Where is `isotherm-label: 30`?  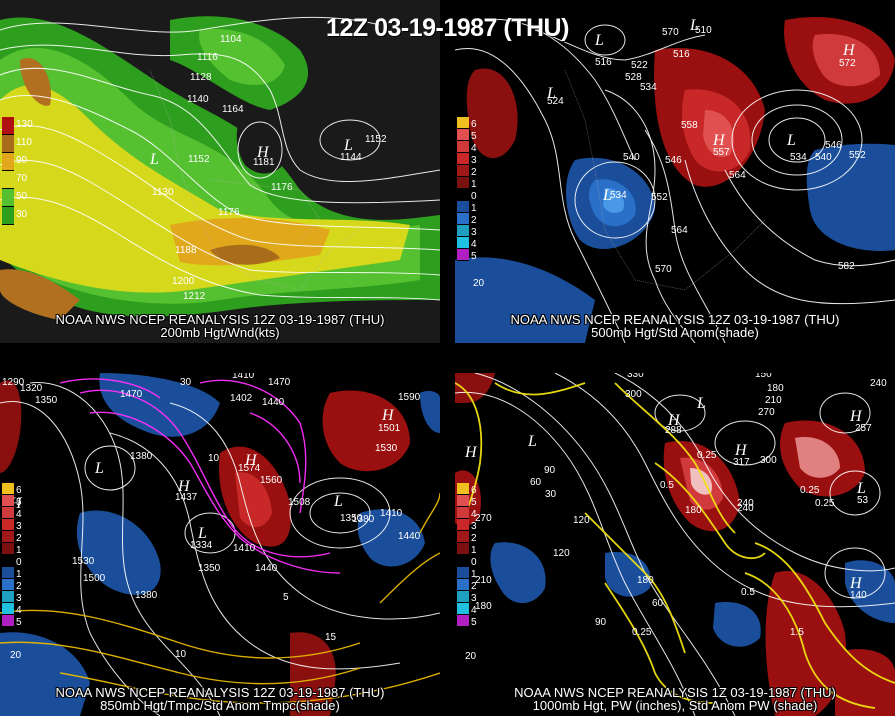 isotherm-label: 30 is located at coordinates (186, 382).